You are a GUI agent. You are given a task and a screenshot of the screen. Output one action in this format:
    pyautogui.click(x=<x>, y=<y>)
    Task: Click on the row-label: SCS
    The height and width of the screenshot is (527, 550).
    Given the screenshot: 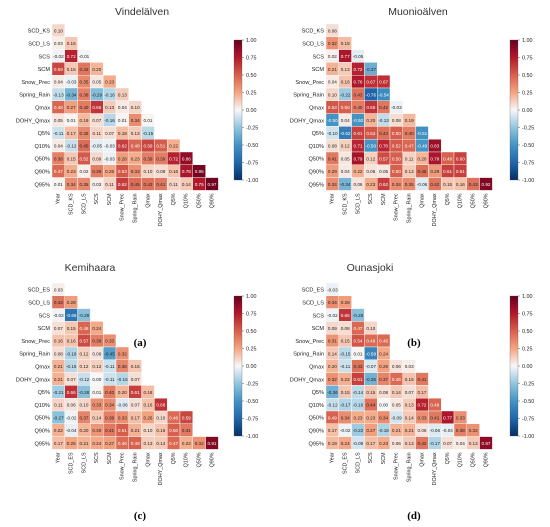 What is the action you would take?
    pyautogui.click(x=318, y=57)
    